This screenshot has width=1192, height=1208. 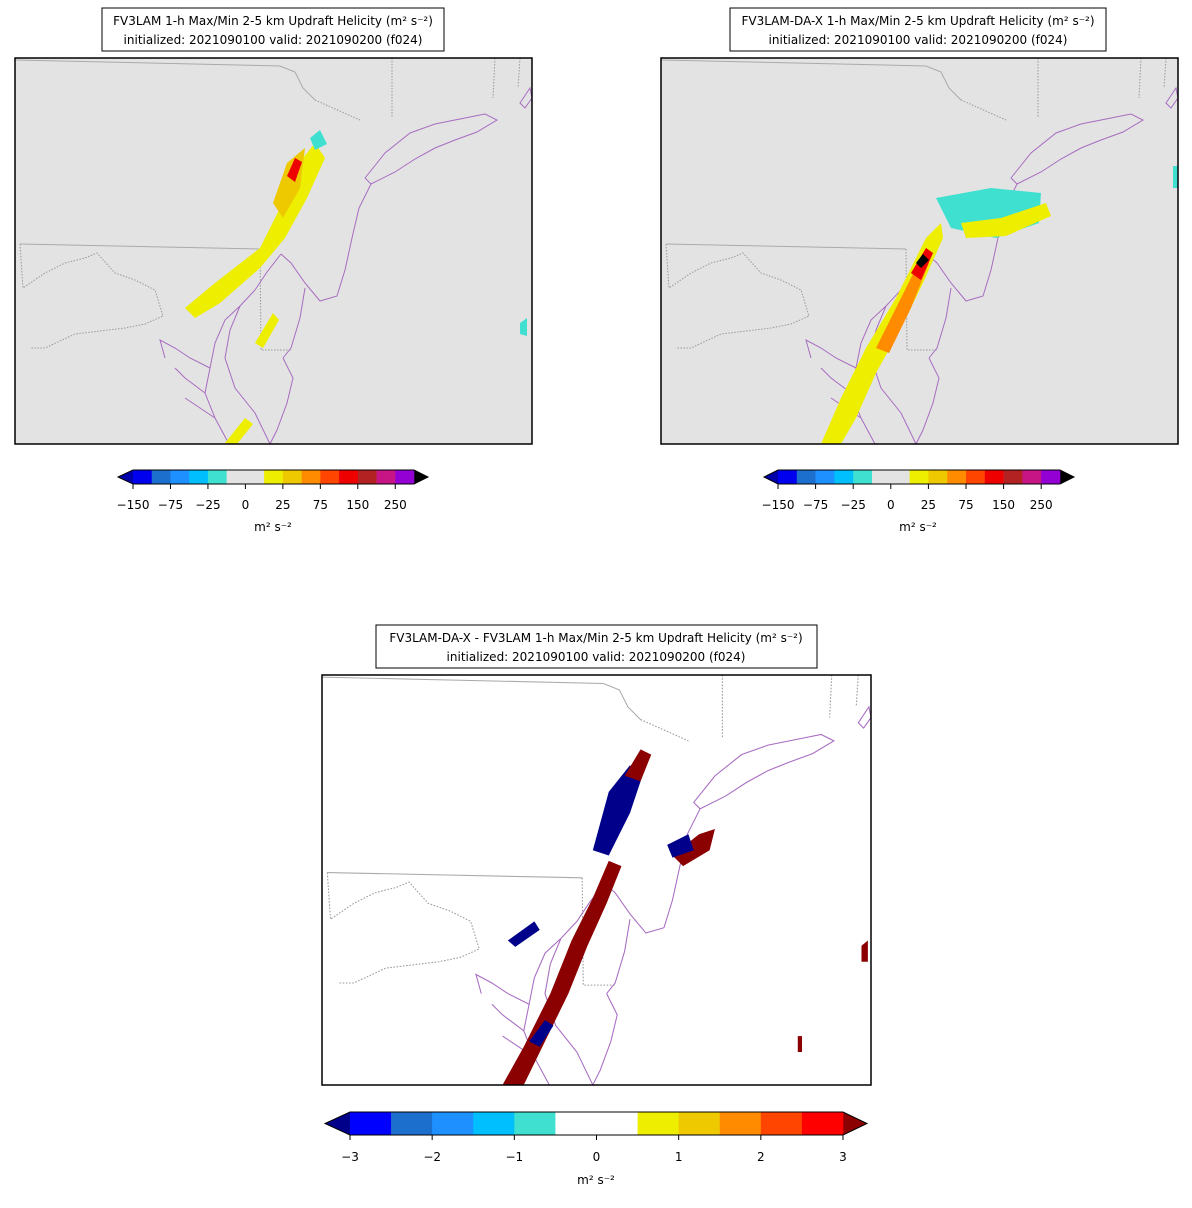 What do you see at coordinates (843, 1157) in the screenshot?
I see `colorbar-tick-label: 3` at bounding box center [843, 1157].